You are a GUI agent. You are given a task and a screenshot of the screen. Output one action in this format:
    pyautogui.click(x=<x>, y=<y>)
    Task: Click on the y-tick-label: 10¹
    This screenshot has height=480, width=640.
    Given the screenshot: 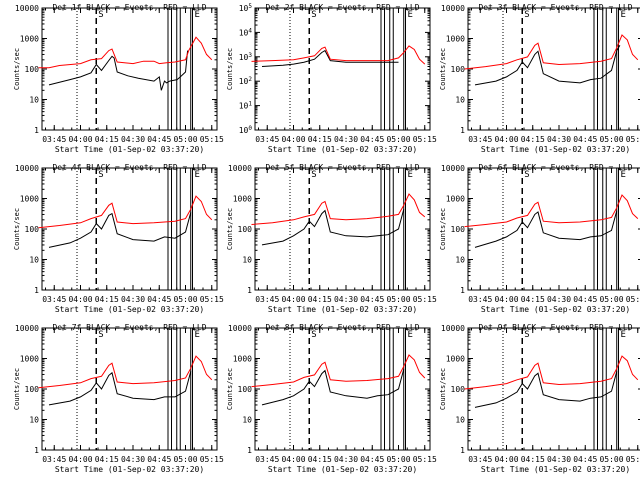 What is the action you would take?
    pyautogui.click(x=246, y=106)
    